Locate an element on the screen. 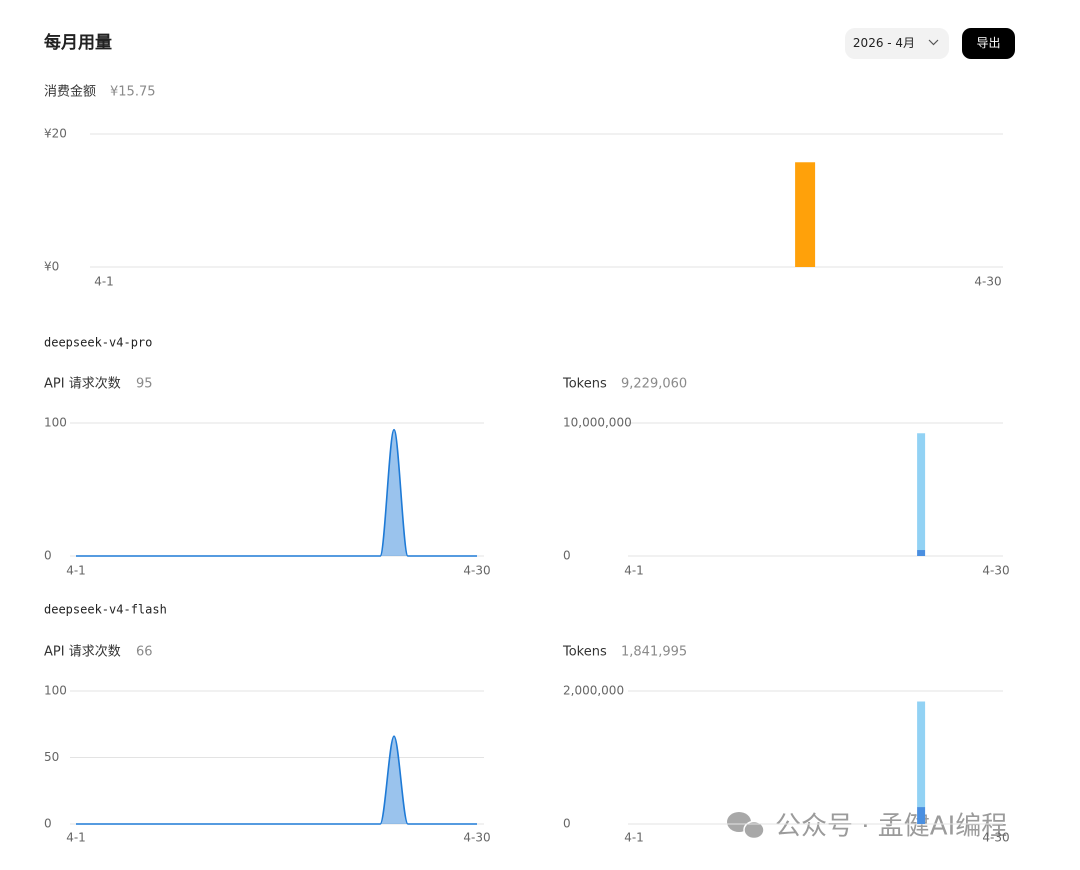 This screenshot has height=870, width=1080. month-label: 2026 - 4月 is located at coordinates (884, 43).